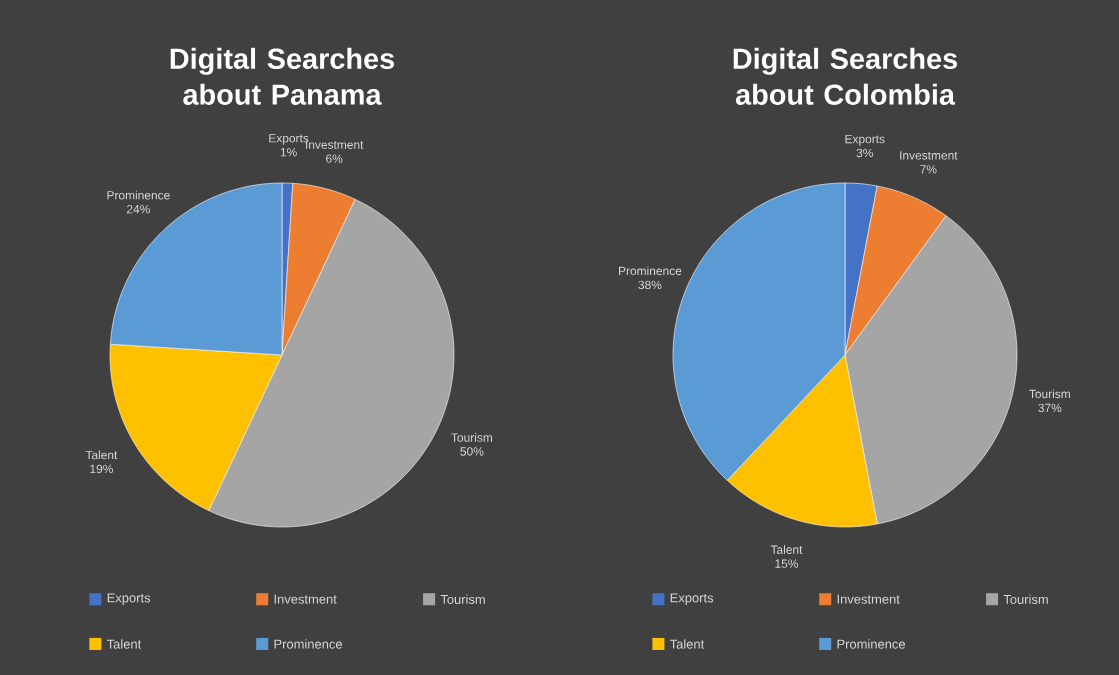  I want to click on data-label: 1%, so click(288, 152).